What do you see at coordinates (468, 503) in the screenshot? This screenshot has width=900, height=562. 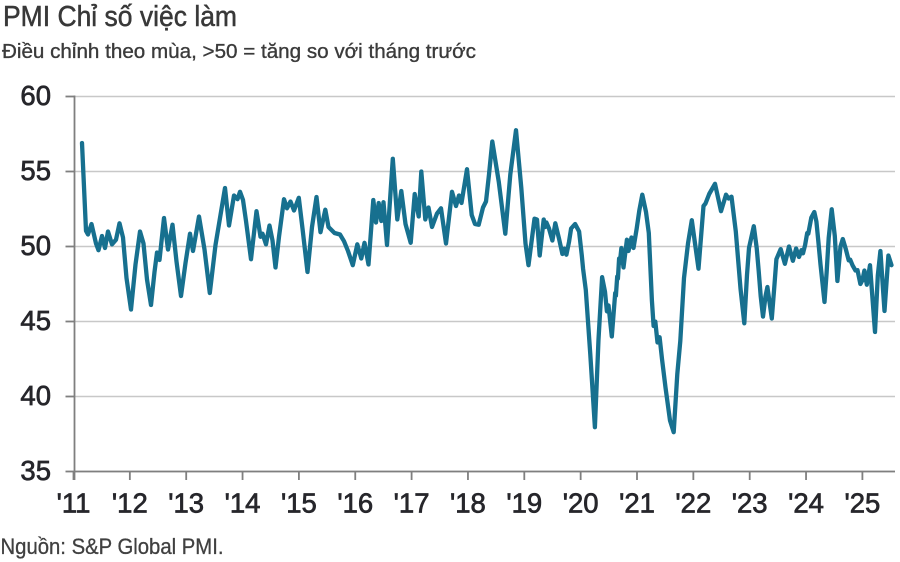 I see `svg-text: '18` at bounding box center [468, 503].